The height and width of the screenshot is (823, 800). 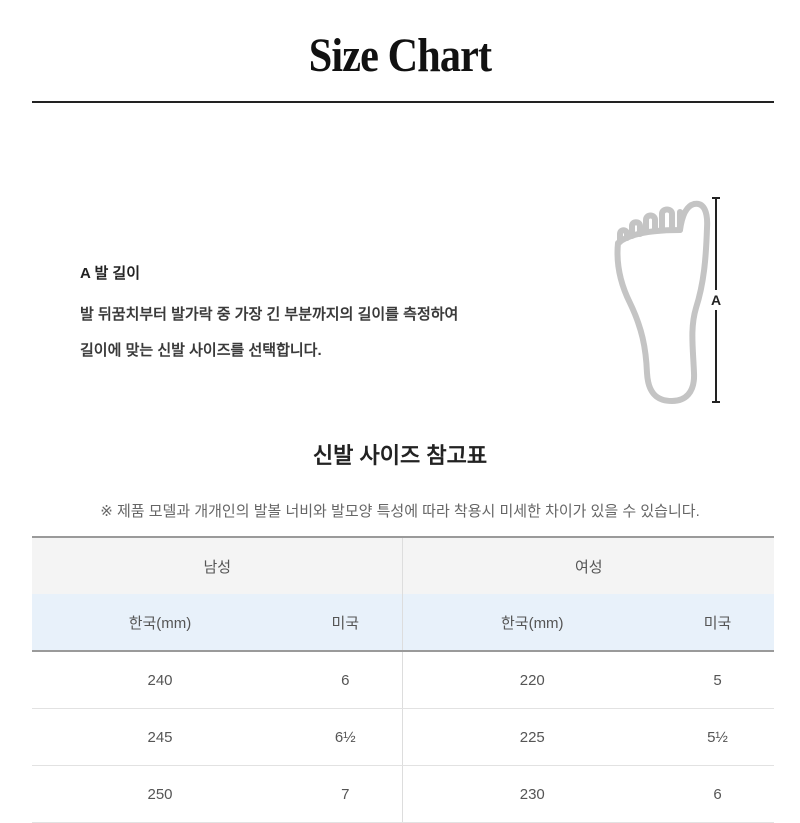 What do you see at coordinates (201, 350) in the screenshot?
I see `measurement-line: 길이에 맞는 신발 사이즈를 선택합니다.` at bounding box center [201, 350].